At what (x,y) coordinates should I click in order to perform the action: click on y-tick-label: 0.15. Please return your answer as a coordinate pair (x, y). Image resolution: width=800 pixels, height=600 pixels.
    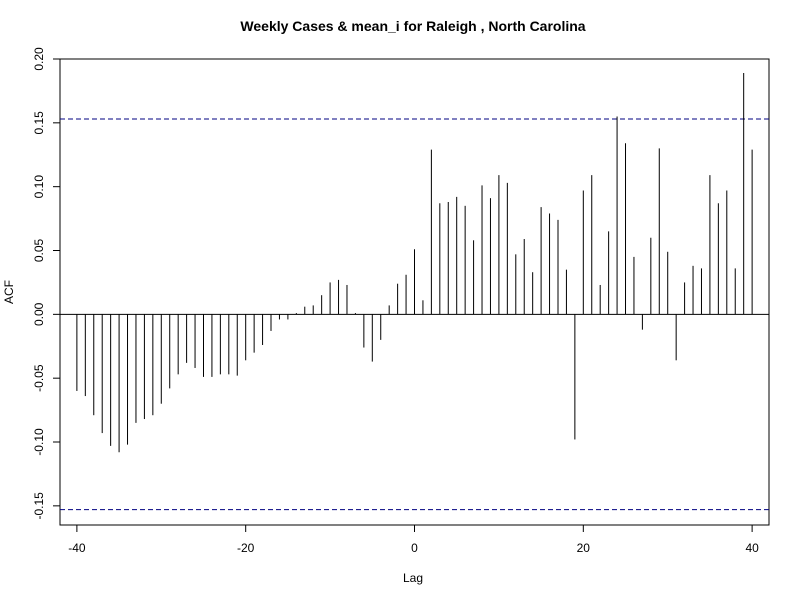
    Looking at the image, I should click on (39, 123).